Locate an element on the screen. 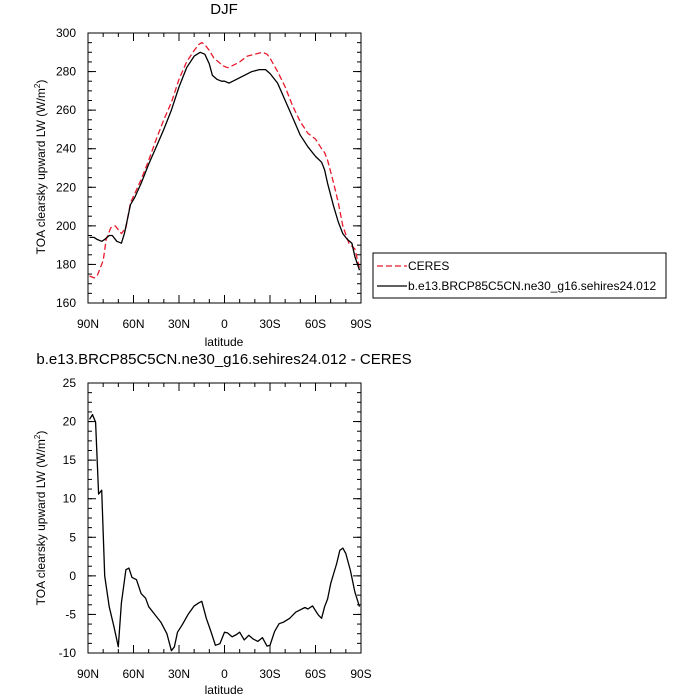  bottom-y-tick-label: 5 is located at coordinates (72, 537).